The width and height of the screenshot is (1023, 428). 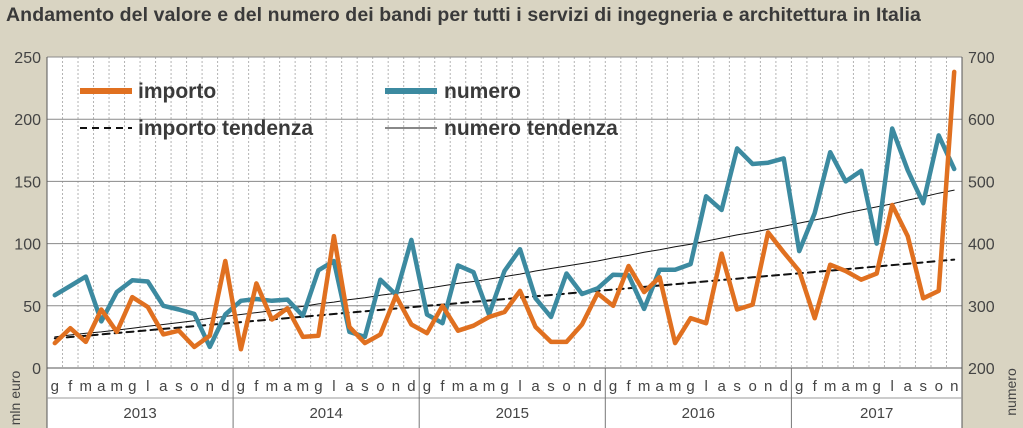 I want to click on y-axis-right: 200 300 400 500 600 700 numero, so click(x=993, y=233).